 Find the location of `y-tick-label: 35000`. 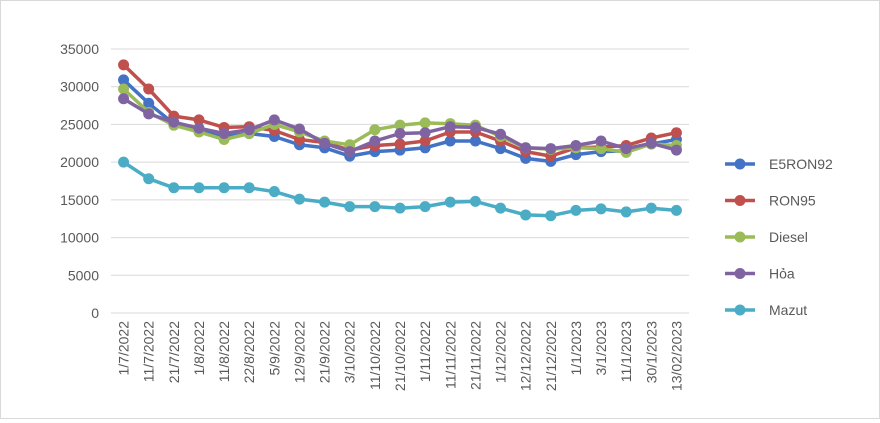

y-tick-label: 35000 is located at coordinates (79, 49).